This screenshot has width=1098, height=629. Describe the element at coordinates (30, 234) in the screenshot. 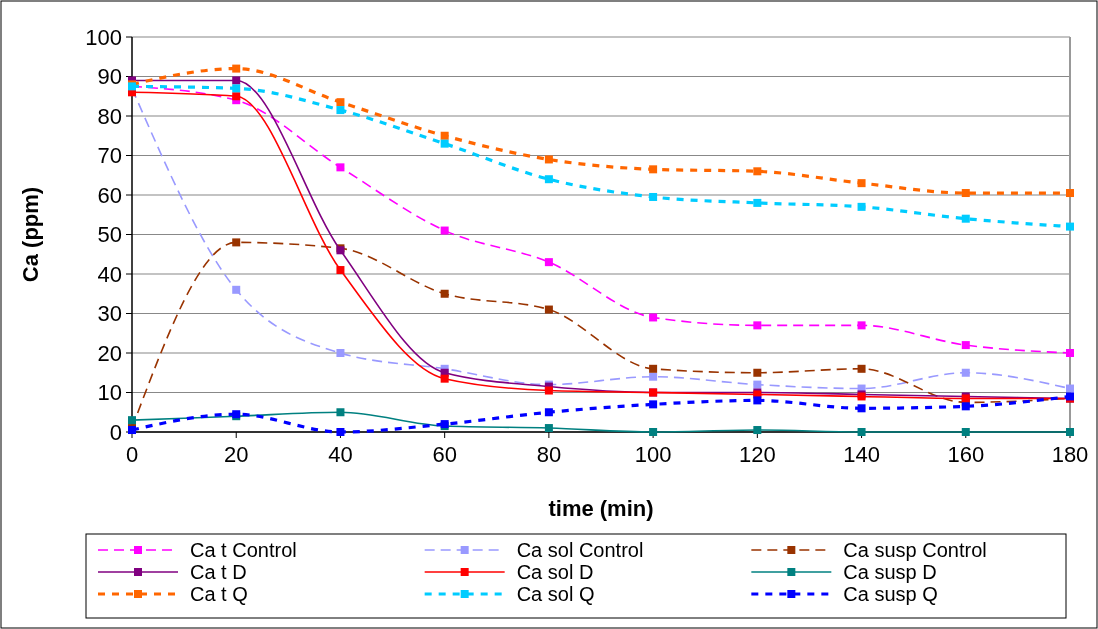

I see `y-axis-title: Ca (ppm)` at that location.